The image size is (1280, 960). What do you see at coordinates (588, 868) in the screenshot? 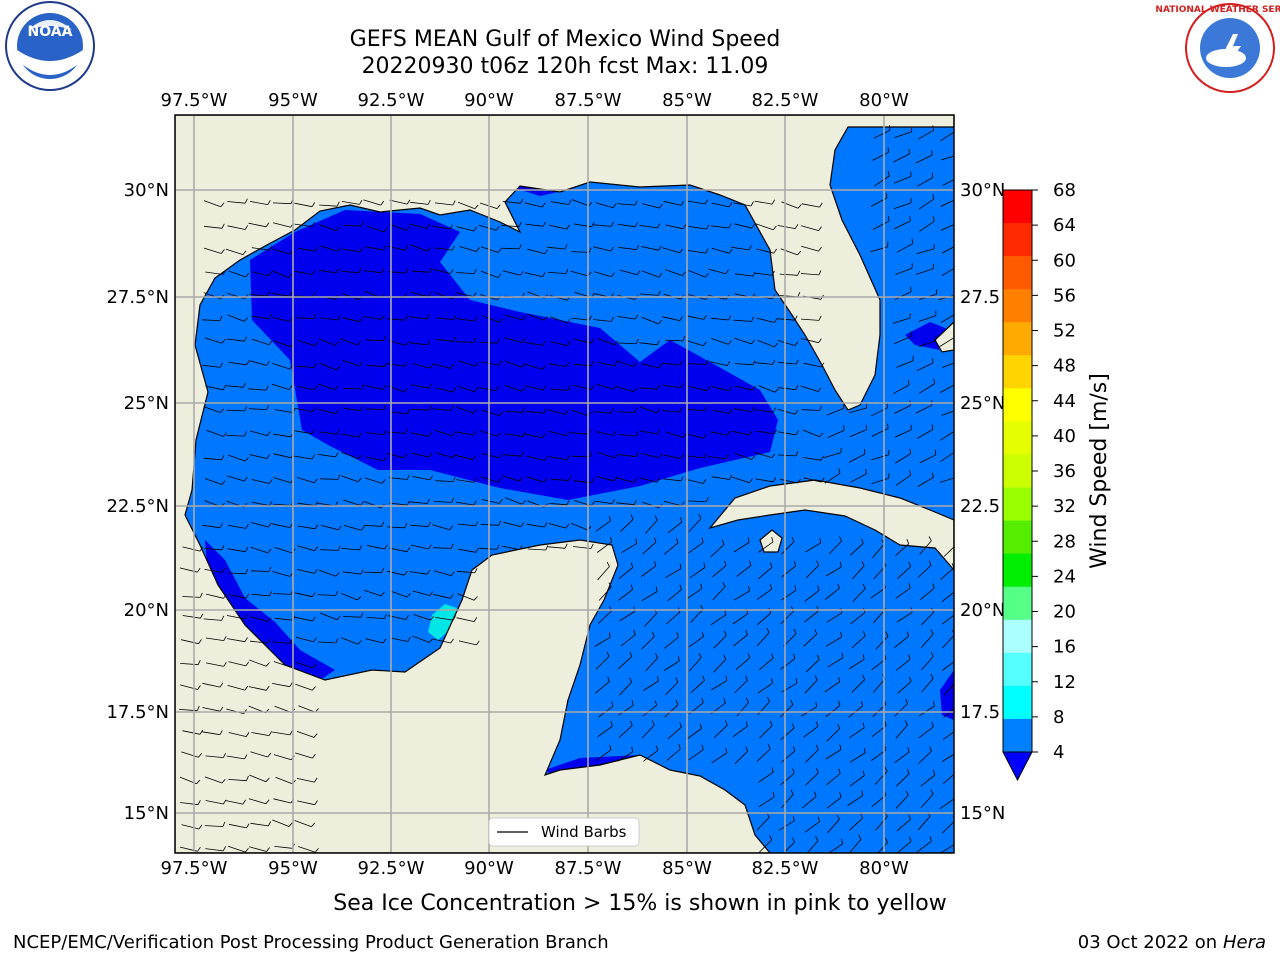
I see `lon-label-bottom: 87.5°W` at bounding box center [588, 868].